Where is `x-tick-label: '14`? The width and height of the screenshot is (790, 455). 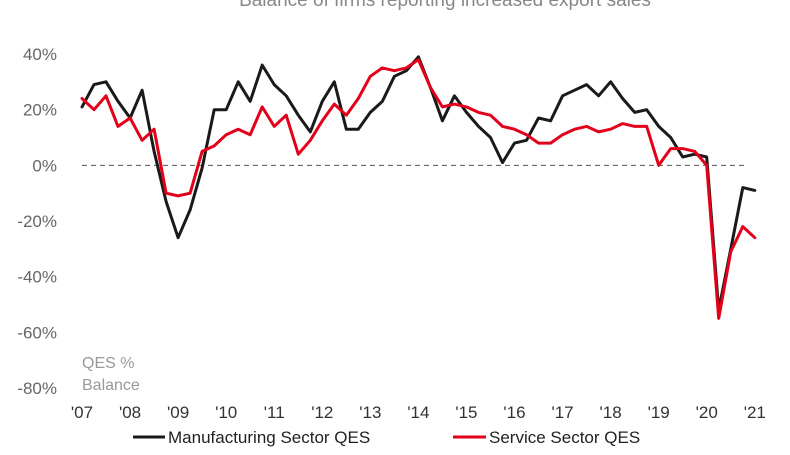 x-tick-label: '14 is located at coordinates (418, 412).